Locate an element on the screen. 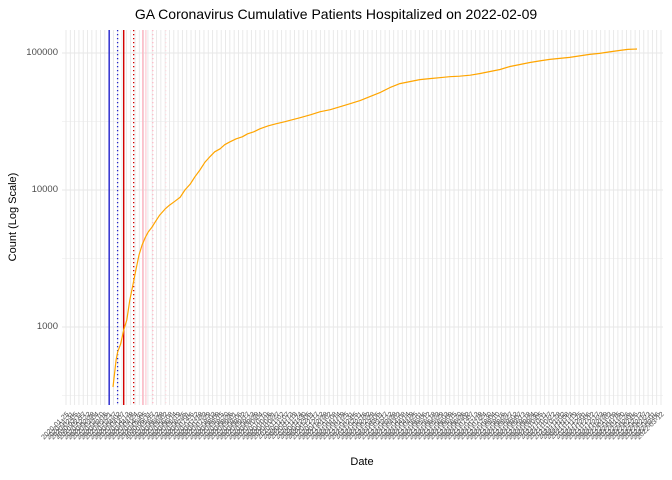 The height and width of the screenshot is (480, 672). y-tick-label-1000: 1000 is located at coordinates (47, 326).